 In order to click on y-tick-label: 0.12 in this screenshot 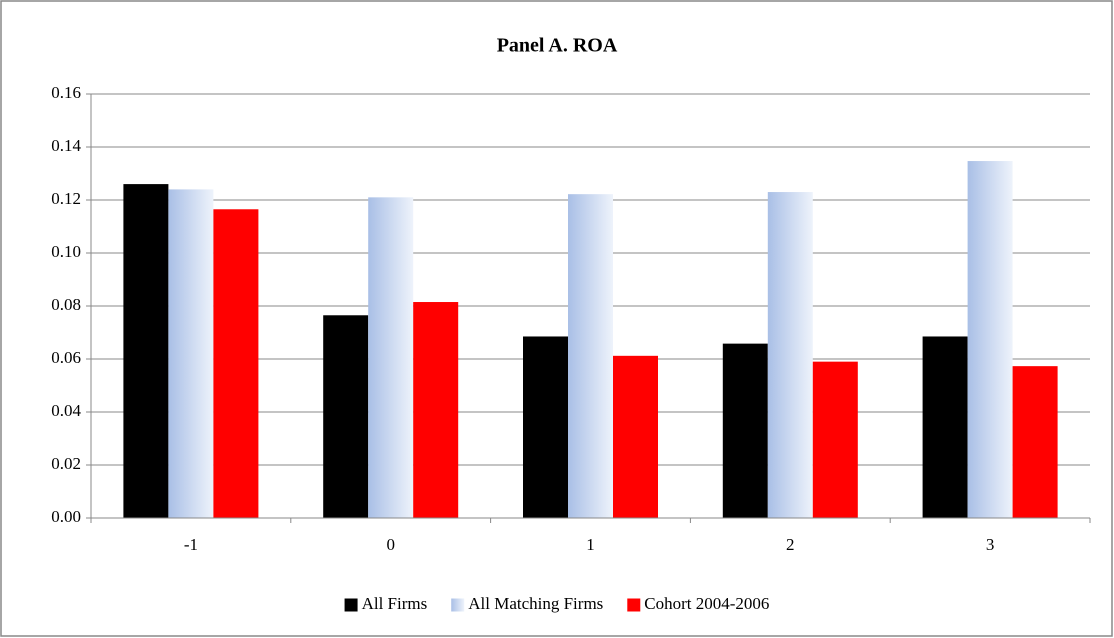, I will do `click(66, 198)`.